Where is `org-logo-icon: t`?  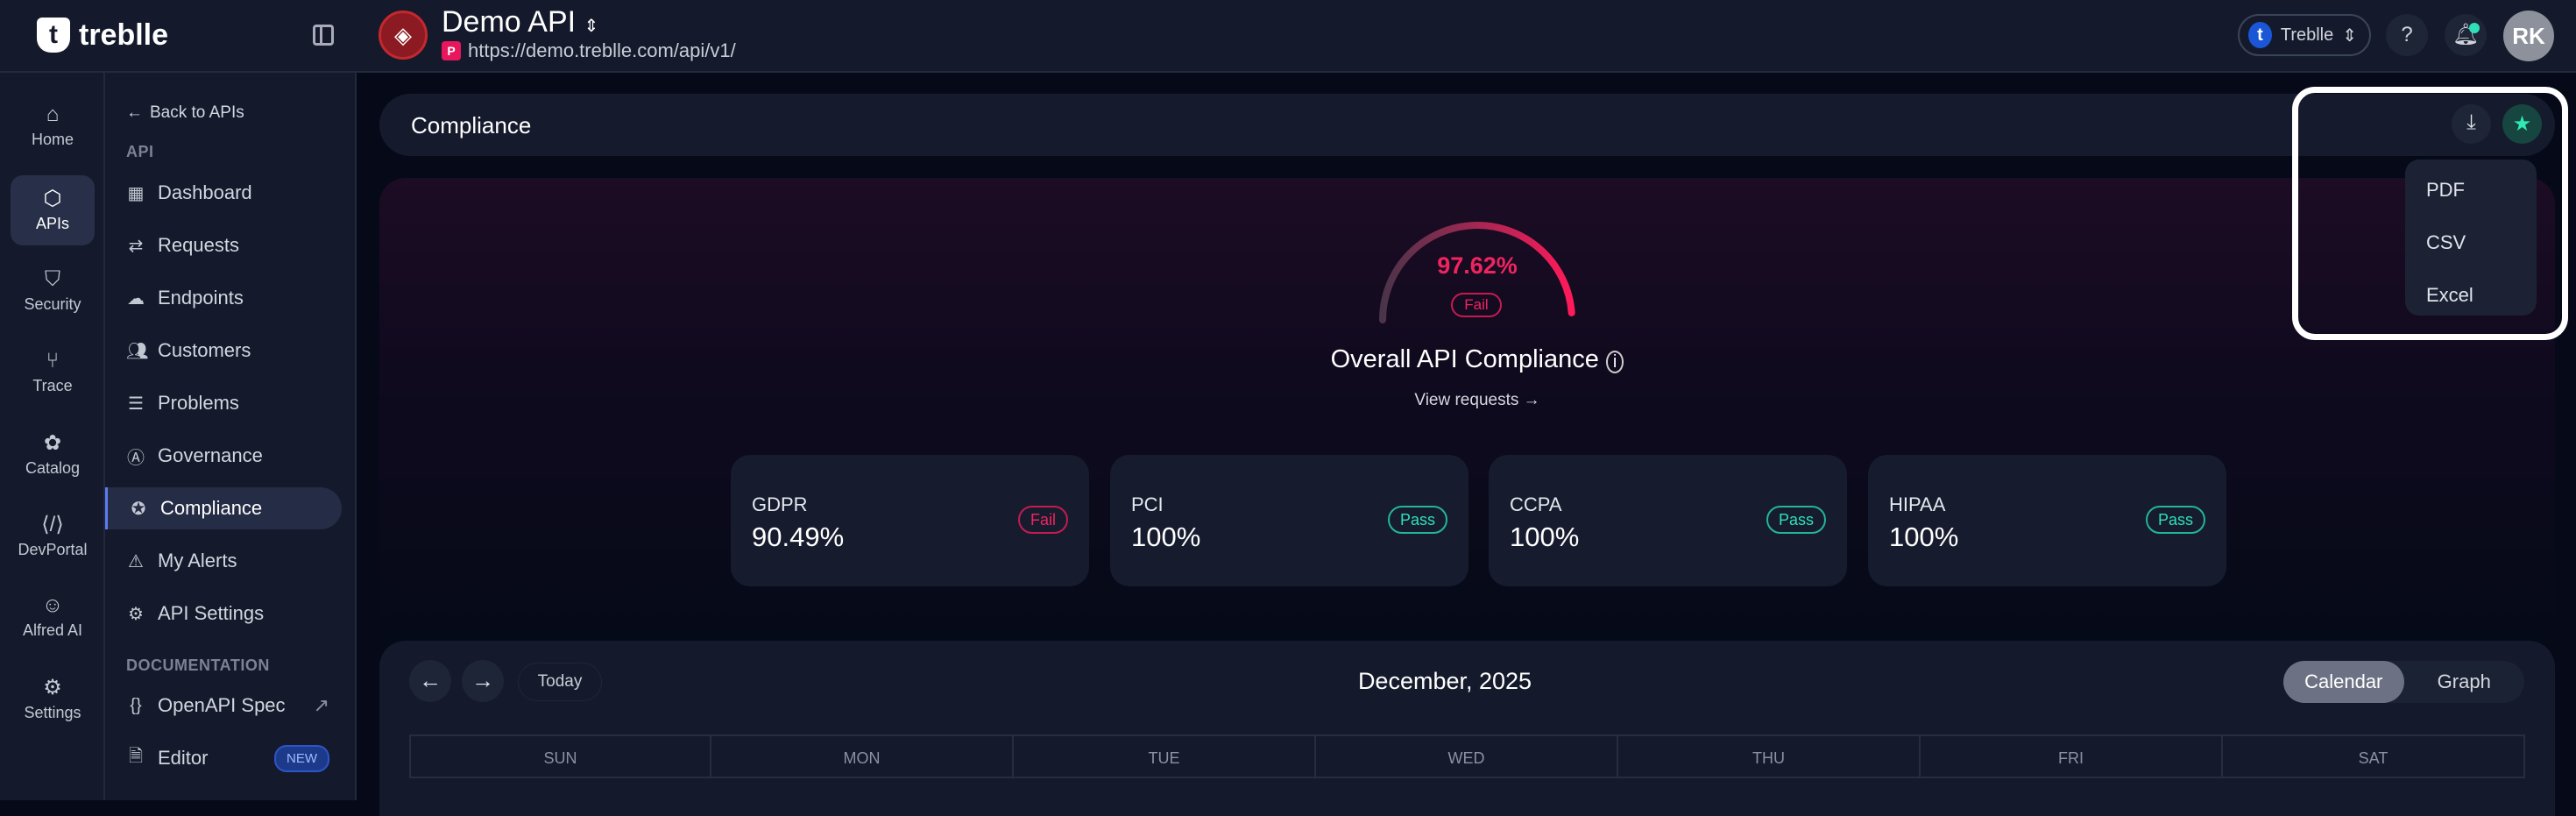 org-logo-icon: t is located at coordinates (2260, 35).